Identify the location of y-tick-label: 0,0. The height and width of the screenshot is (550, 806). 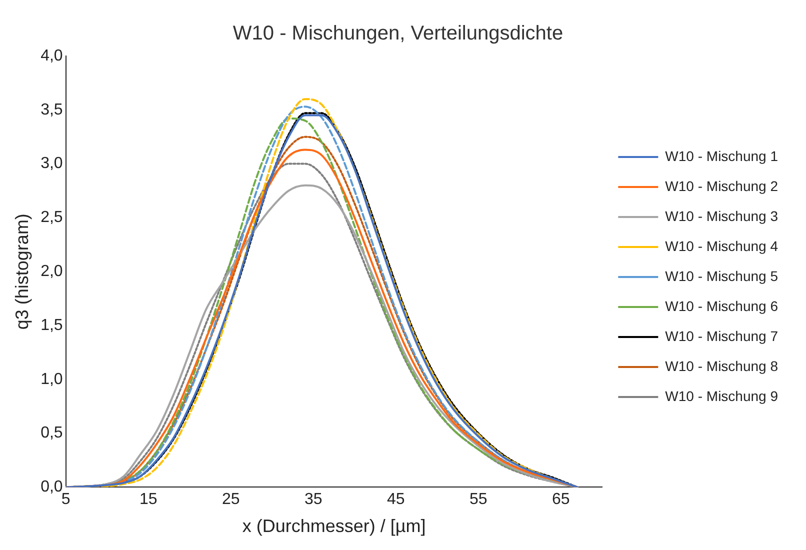
(51, 487).